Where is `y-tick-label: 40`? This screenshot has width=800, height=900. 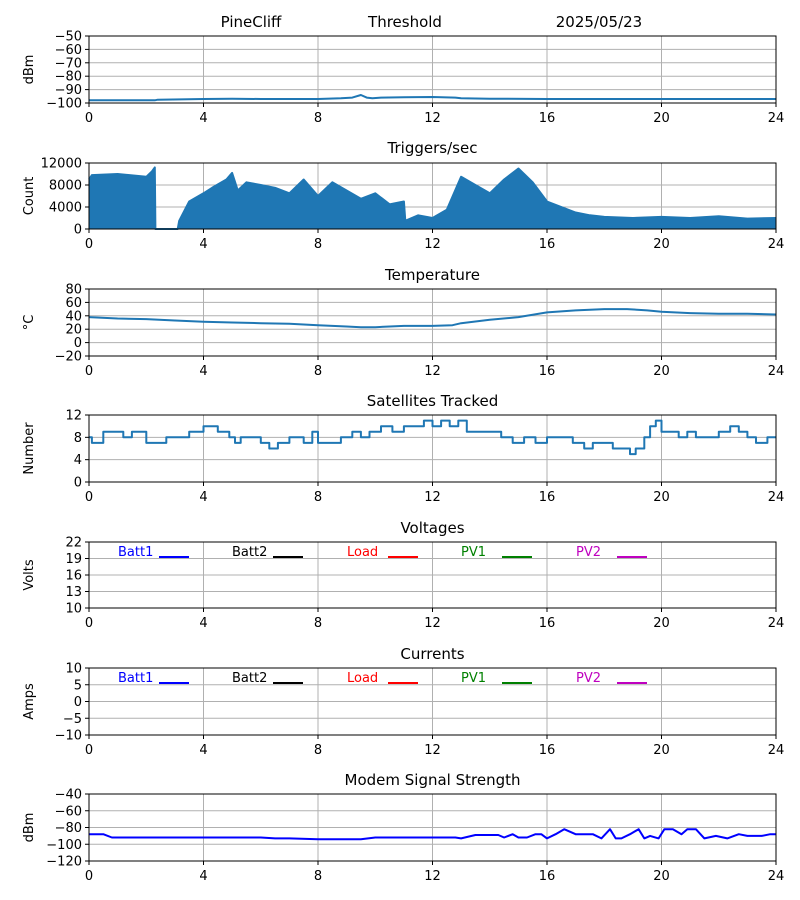
y-tick-label: 40 is located at coordinates (73, 316).